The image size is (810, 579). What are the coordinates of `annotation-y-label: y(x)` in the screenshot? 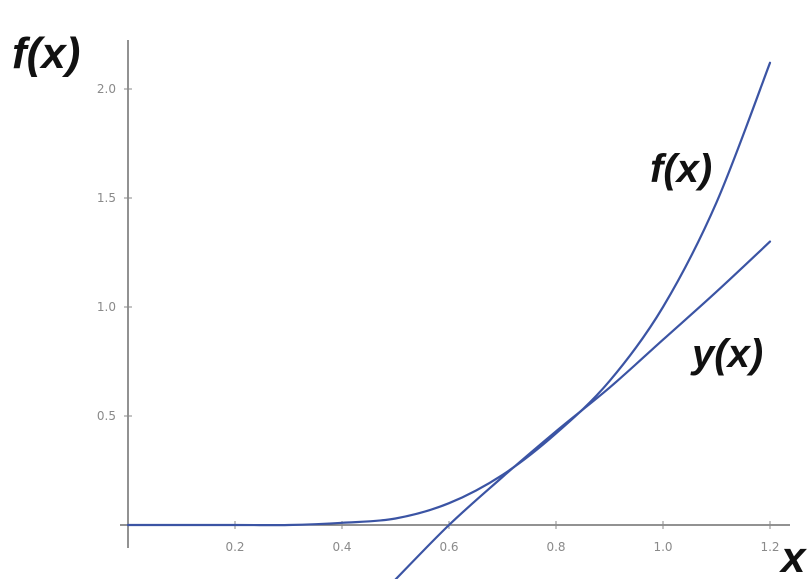 It's located at (726, 354).